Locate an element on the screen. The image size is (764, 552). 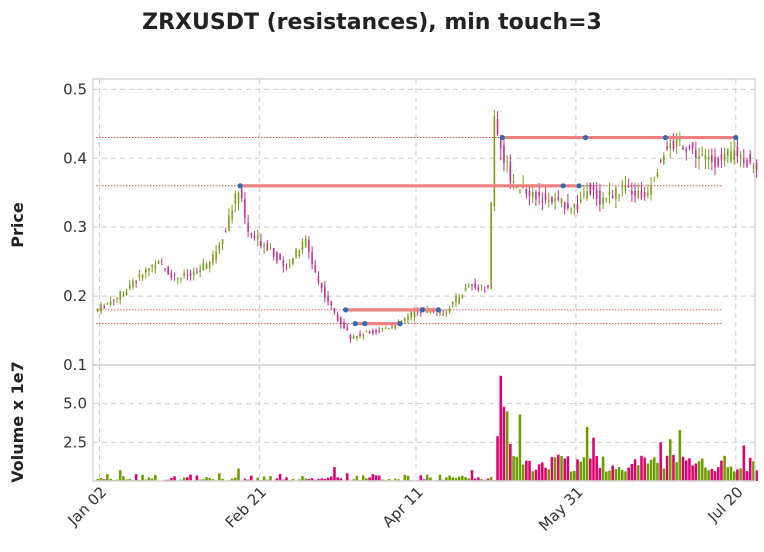
x-tick-label: May 31 is located at coordinates (561, 509).